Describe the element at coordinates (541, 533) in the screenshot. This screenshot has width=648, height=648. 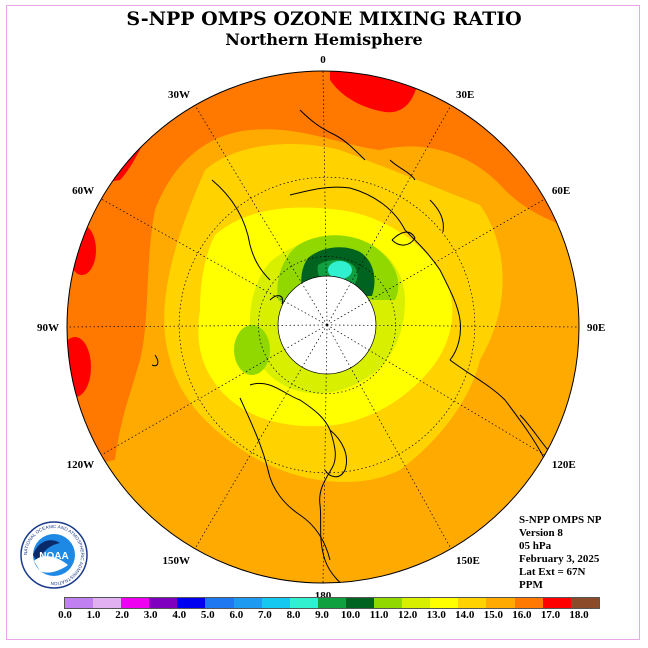
I see `info-version: Version 8` at that location.